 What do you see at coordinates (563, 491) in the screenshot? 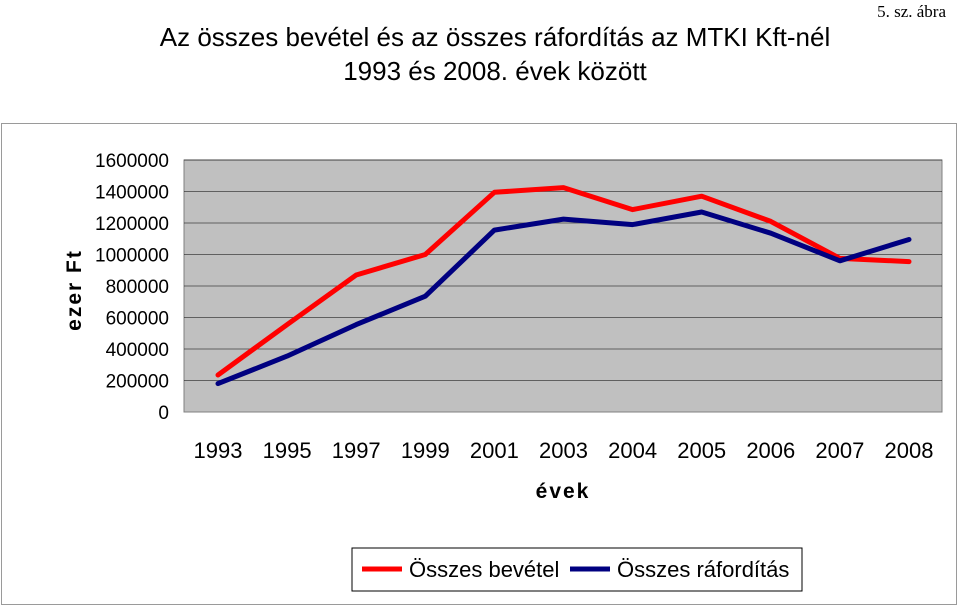
I see `x-axis-title: évek` at bounding box center [563, 491].